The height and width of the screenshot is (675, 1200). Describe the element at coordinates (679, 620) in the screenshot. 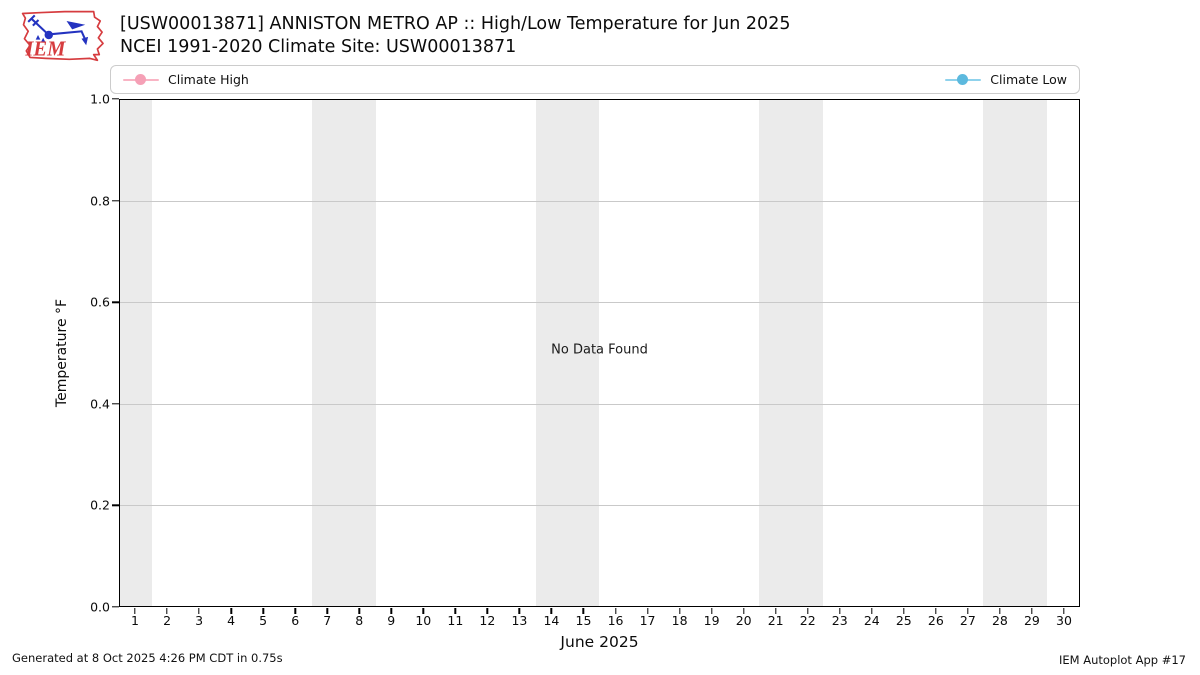

I see `x-tick-label: 18` at that location.